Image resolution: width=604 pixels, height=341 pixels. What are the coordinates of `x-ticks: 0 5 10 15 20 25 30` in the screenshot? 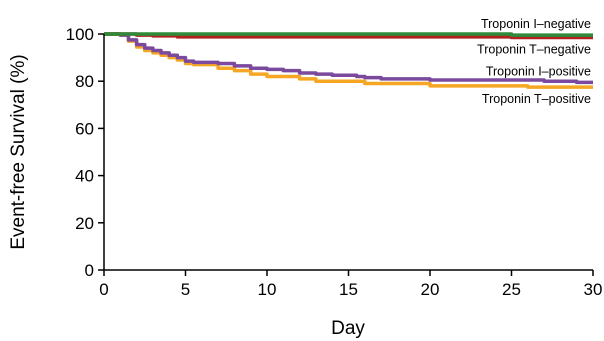 It's located at (350, 284).